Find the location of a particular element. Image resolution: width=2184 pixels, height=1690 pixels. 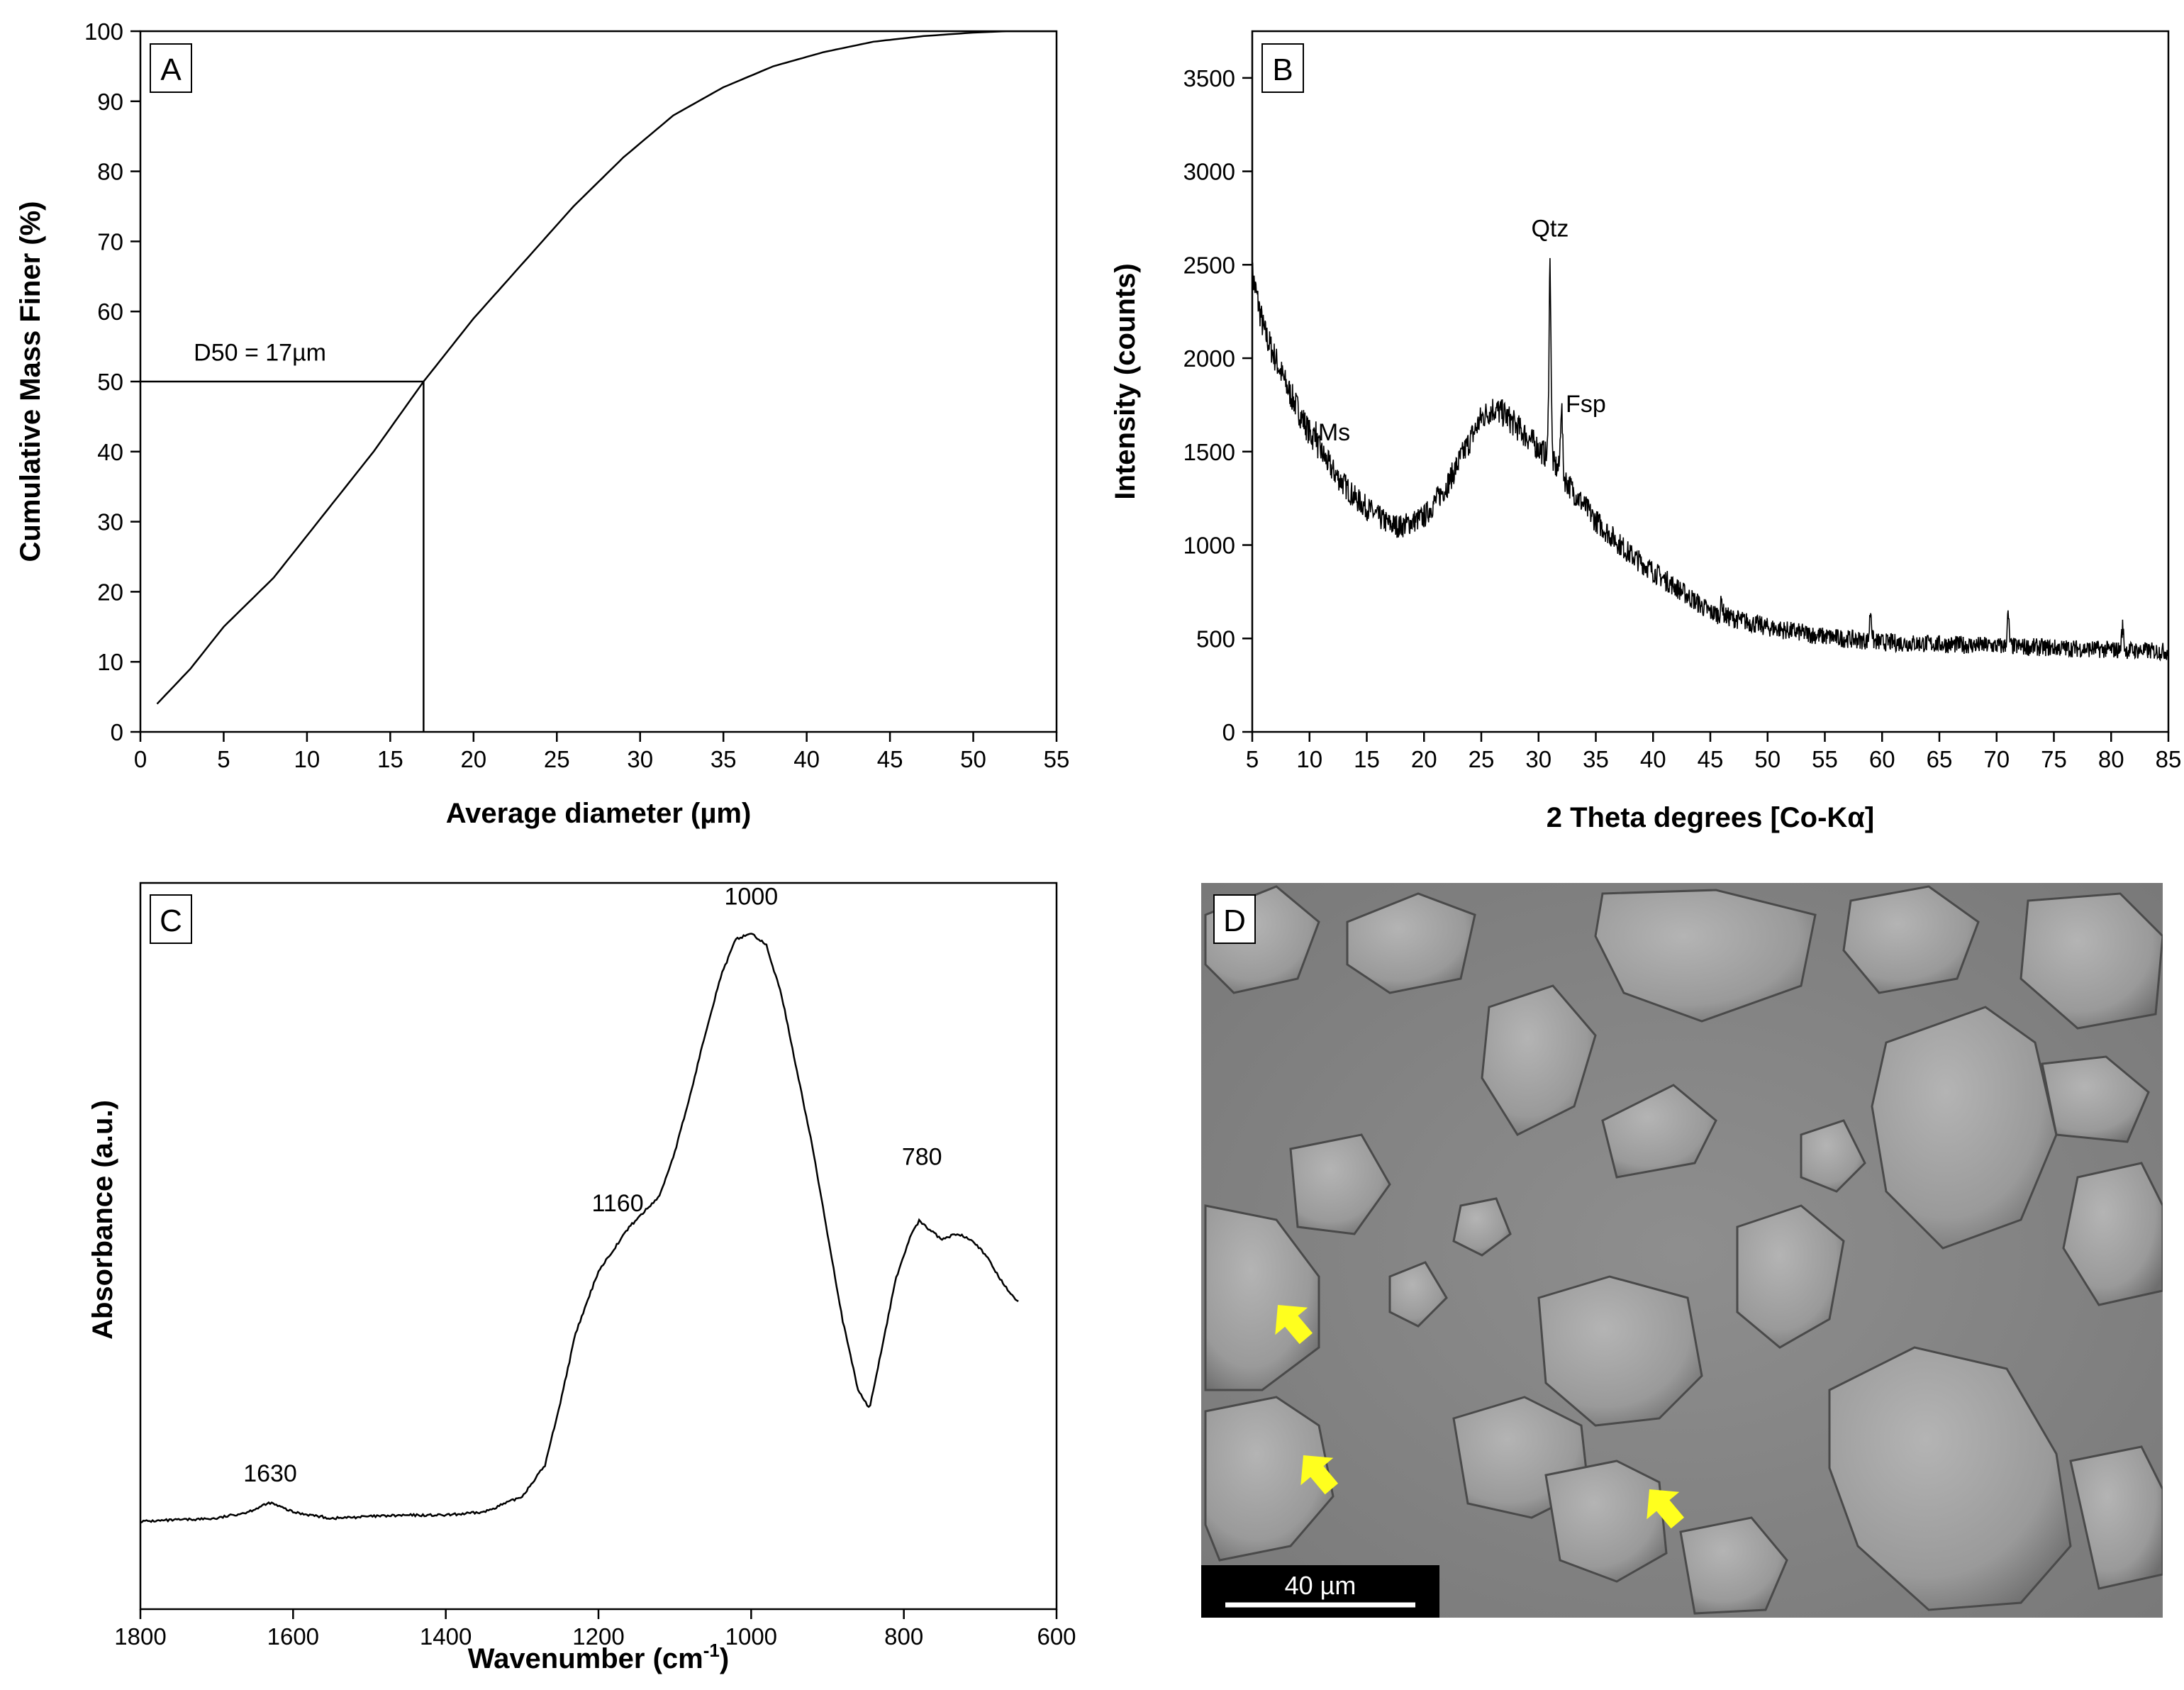

panel-b-y-tick-label: 2500 is located at coordinates (1209, 265).